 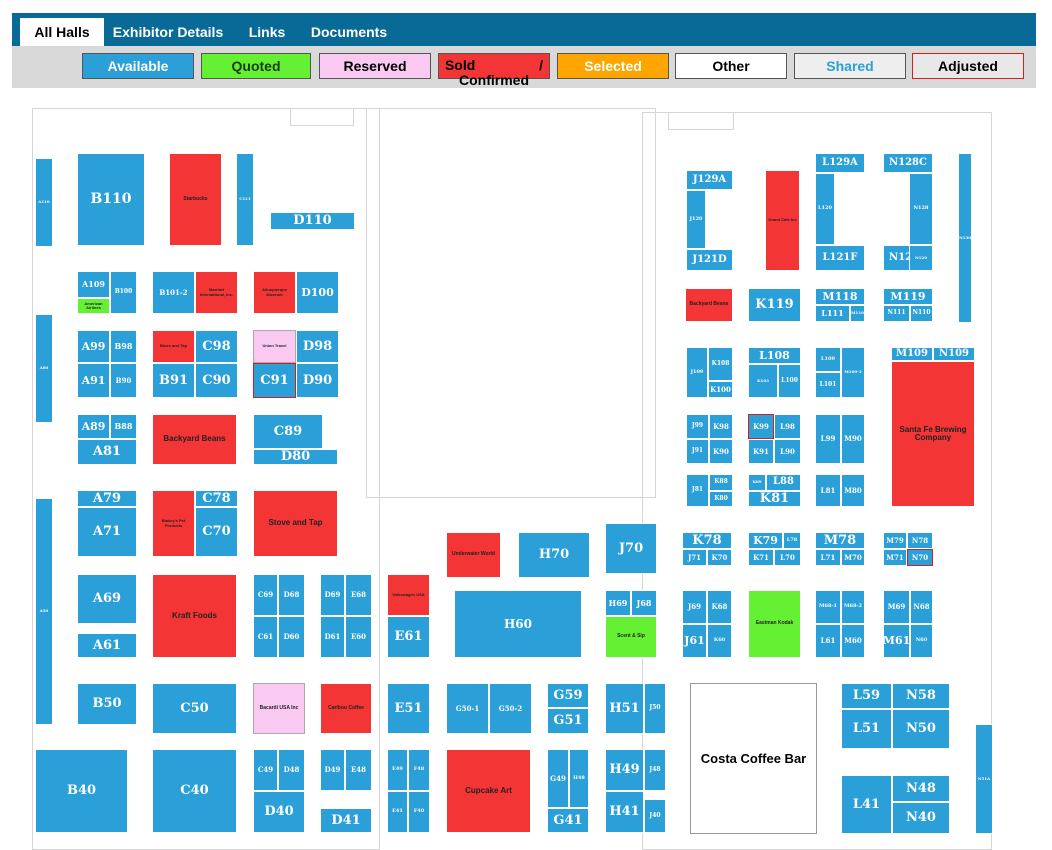 What do you see at coordinates (518, 624) in the screenshot?
I see `booth-h60: H60` at bounding box center [518, 624].